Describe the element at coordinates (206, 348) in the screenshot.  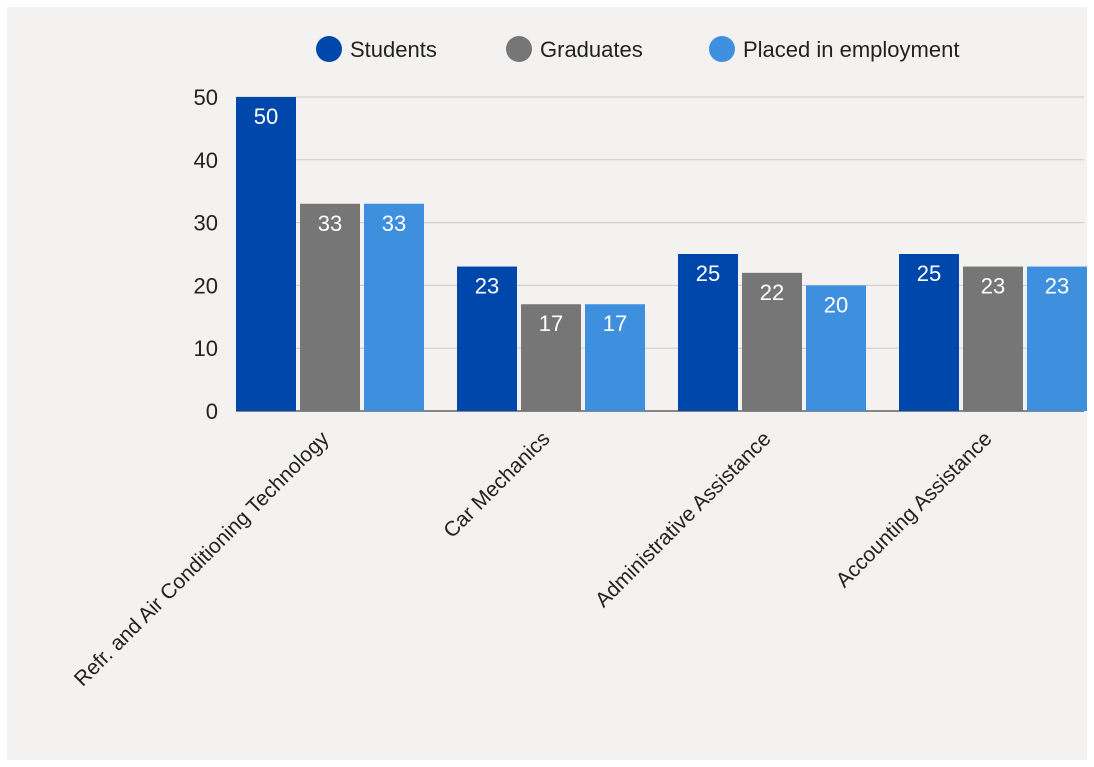
I see `y-tick-label: 10` at that location.